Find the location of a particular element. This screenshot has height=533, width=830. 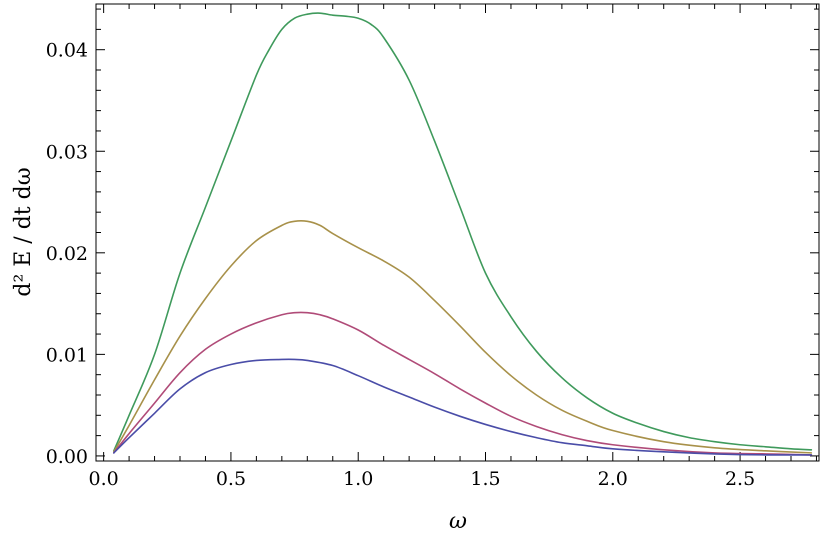

y-tick-label: 0.01 is located at coordinates (67, 355).